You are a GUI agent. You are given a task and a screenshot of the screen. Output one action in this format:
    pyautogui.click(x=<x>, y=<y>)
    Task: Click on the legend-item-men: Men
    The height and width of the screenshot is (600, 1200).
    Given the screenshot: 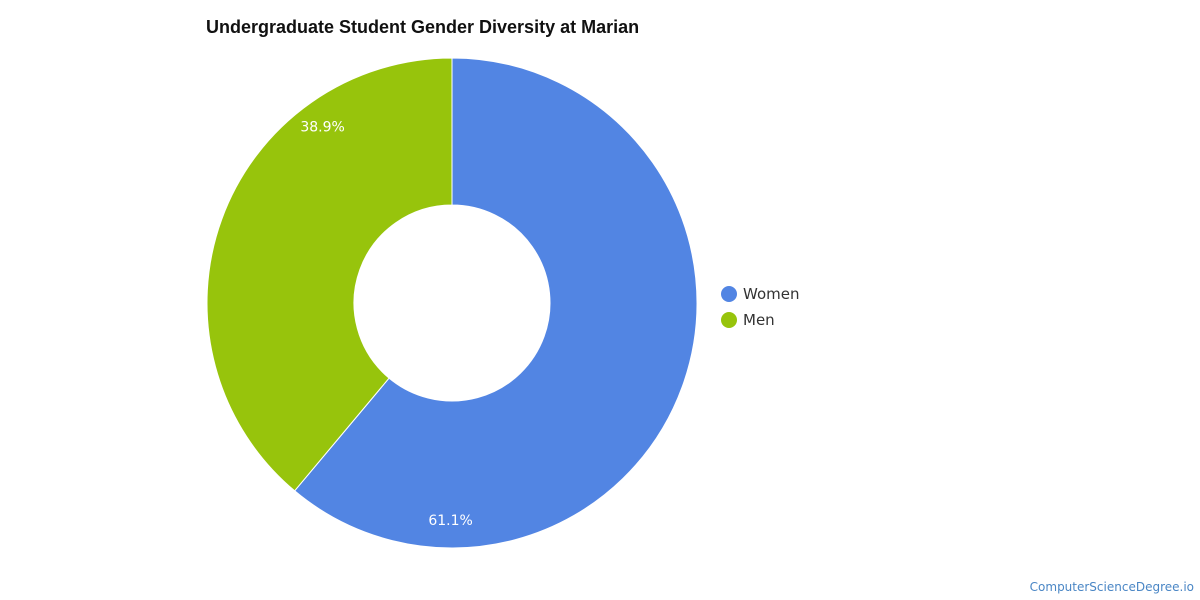 What is the action you would take?
    pyautogui.click(x=760, y=320)
    